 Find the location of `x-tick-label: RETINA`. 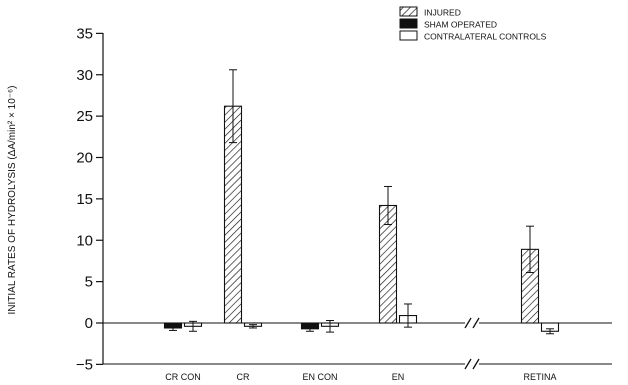

x-tick-label: RETINA is located at coordinates (539, 377).